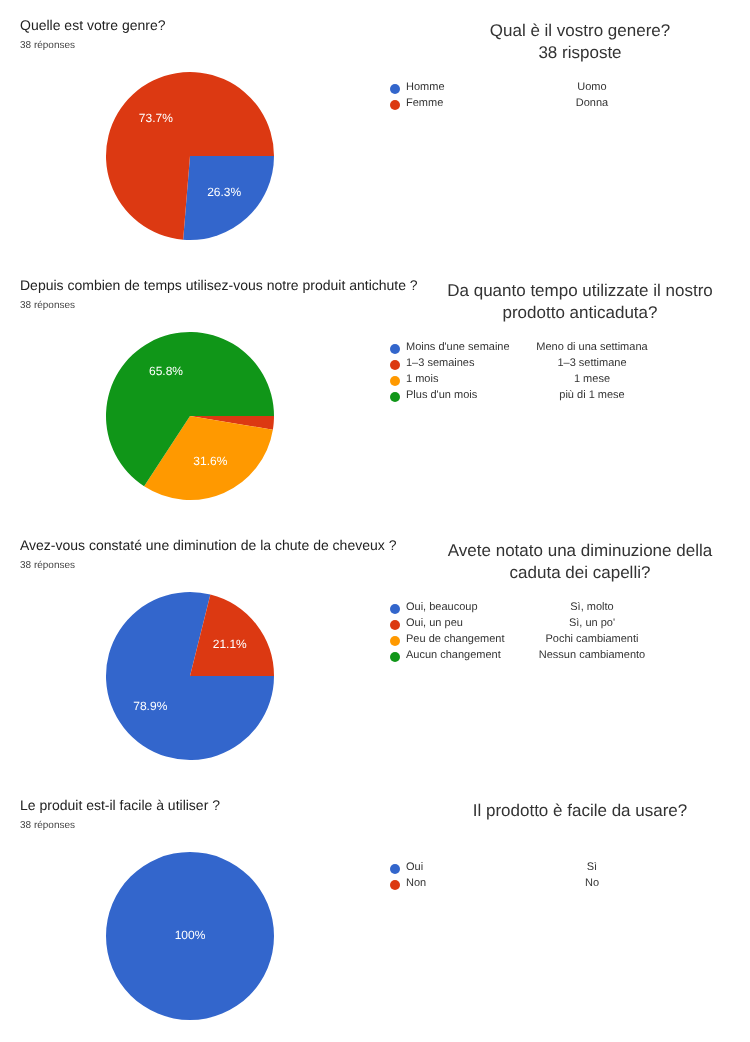  Describe the element at coordinates (580, 811) in the screenshot. I see `text: Il prodotto è facile da usare?` at that location.